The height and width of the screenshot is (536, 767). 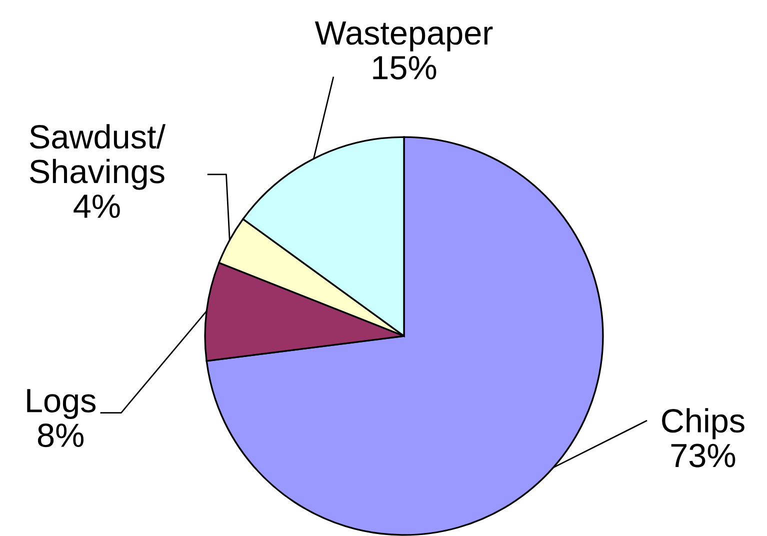 What do you see at coordinates (703, 456) in the screenshot?
I see `data-label: 73%` at bounding box center [703, 456].